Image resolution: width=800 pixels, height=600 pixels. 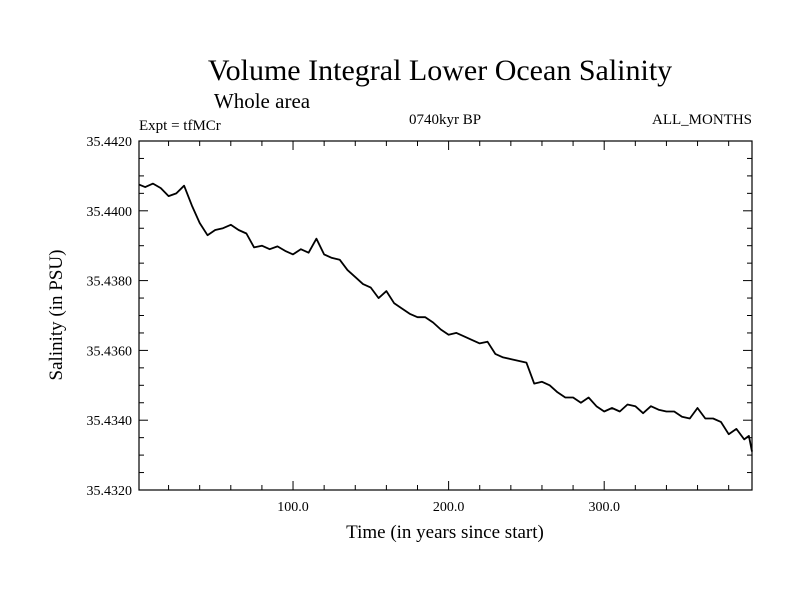 What do you see at coordinates (110, 142) in the screenshot?
I see `y-tick-label: 35.4420` at bounding box center [110, 142].